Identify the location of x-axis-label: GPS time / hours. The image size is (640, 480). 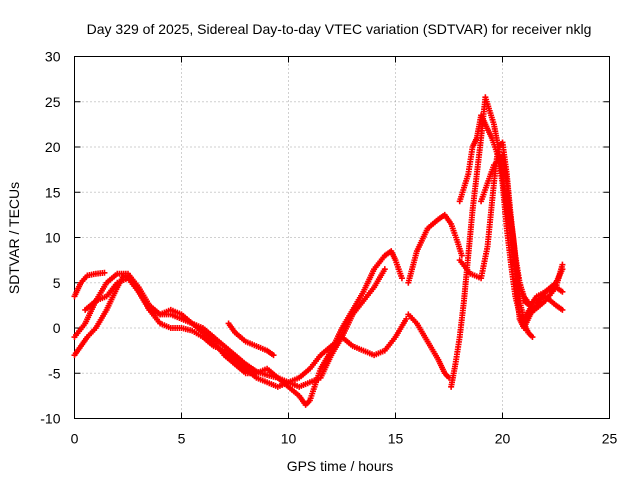
(340, 466).